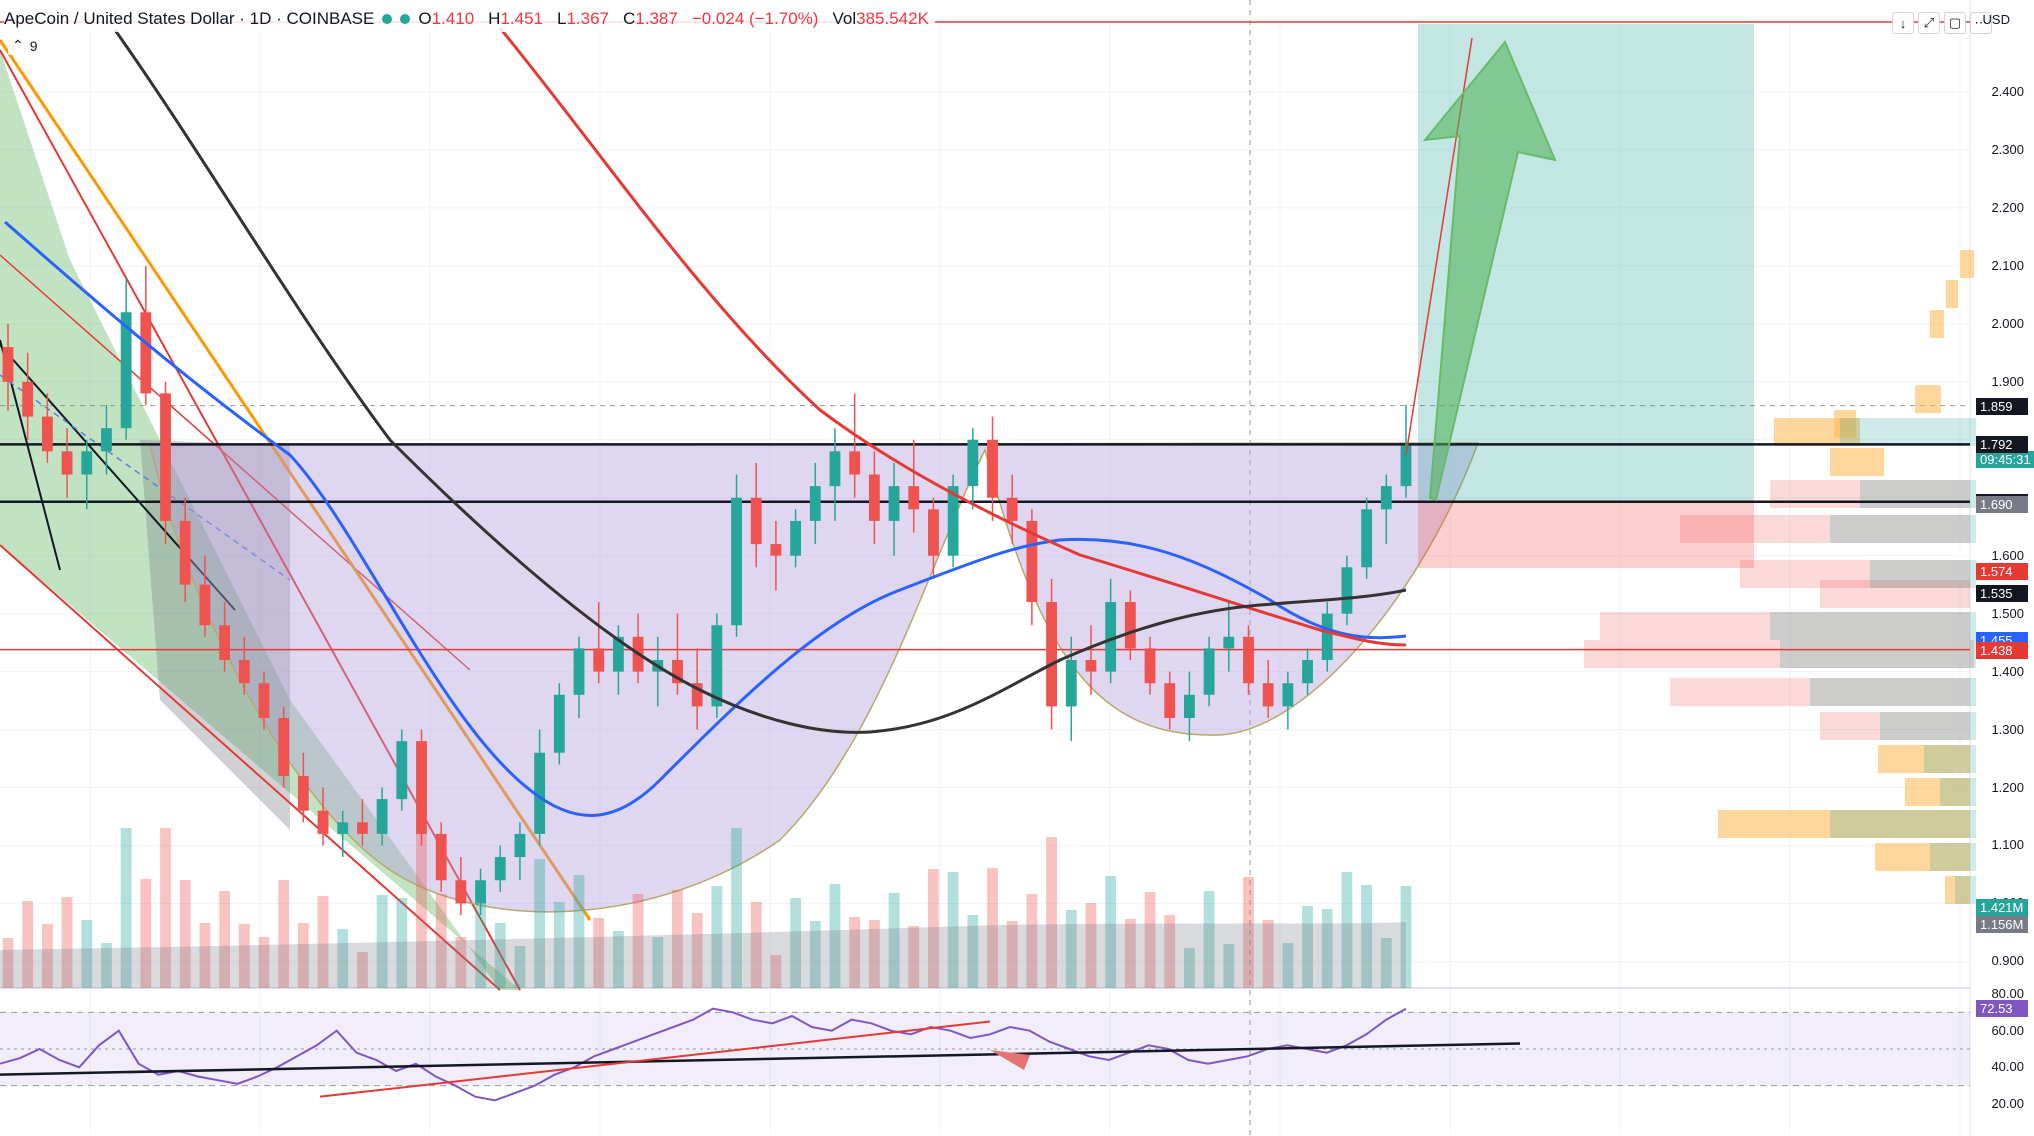 Image resolution: width=2034 pixels, height=1136 pixels. Describe the element at coordinates (1981, 23) in the screenshot. I see `more-icon: ⋯` at that location.